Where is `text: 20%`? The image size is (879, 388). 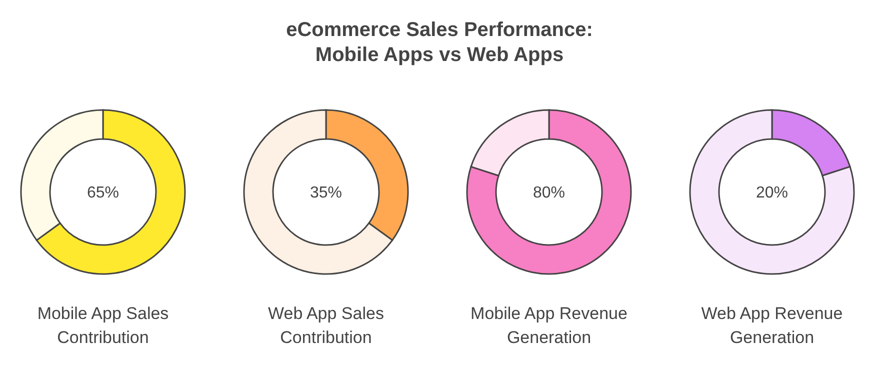 text: 20% is located at coordinates (772, 193).